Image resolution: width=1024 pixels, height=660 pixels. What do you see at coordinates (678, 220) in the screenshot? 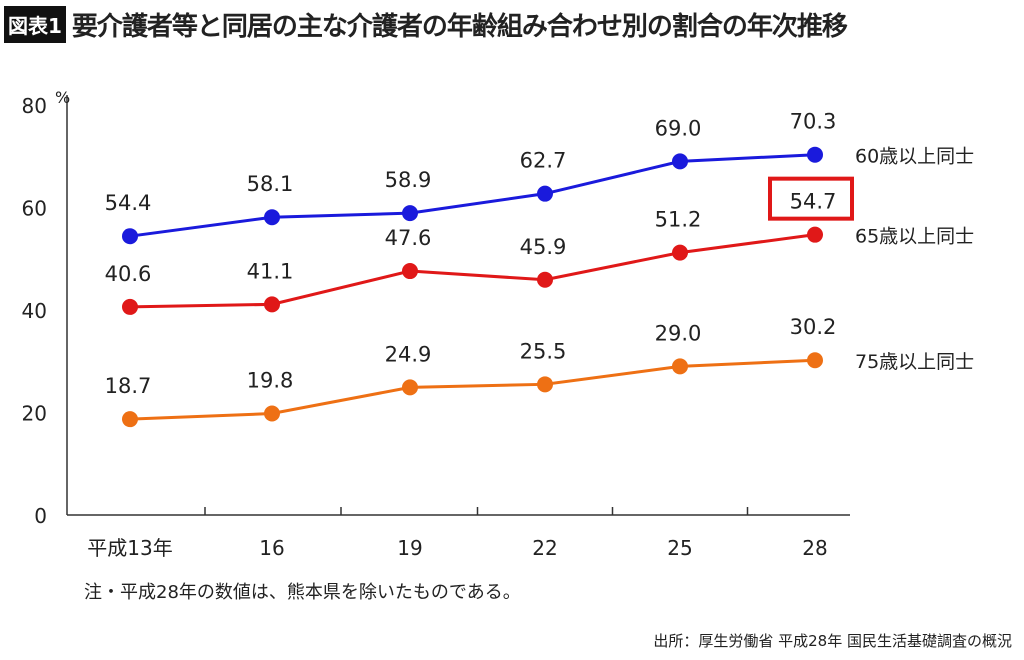
I see `data-label: 51.2` at bounding box center [678, 220].